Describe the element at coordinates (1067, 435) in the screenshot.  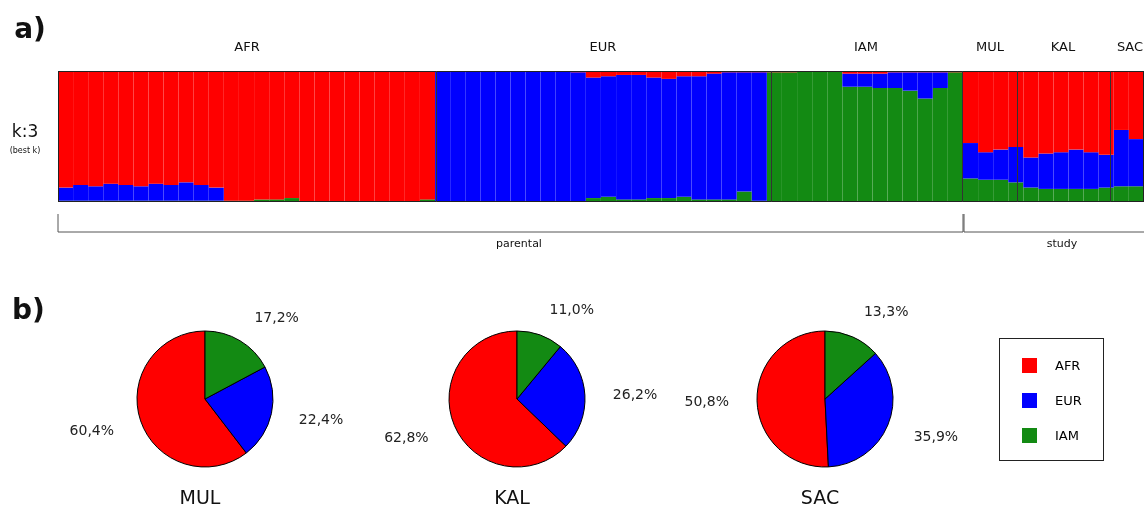
I see `legend-label: IAM` at that location.